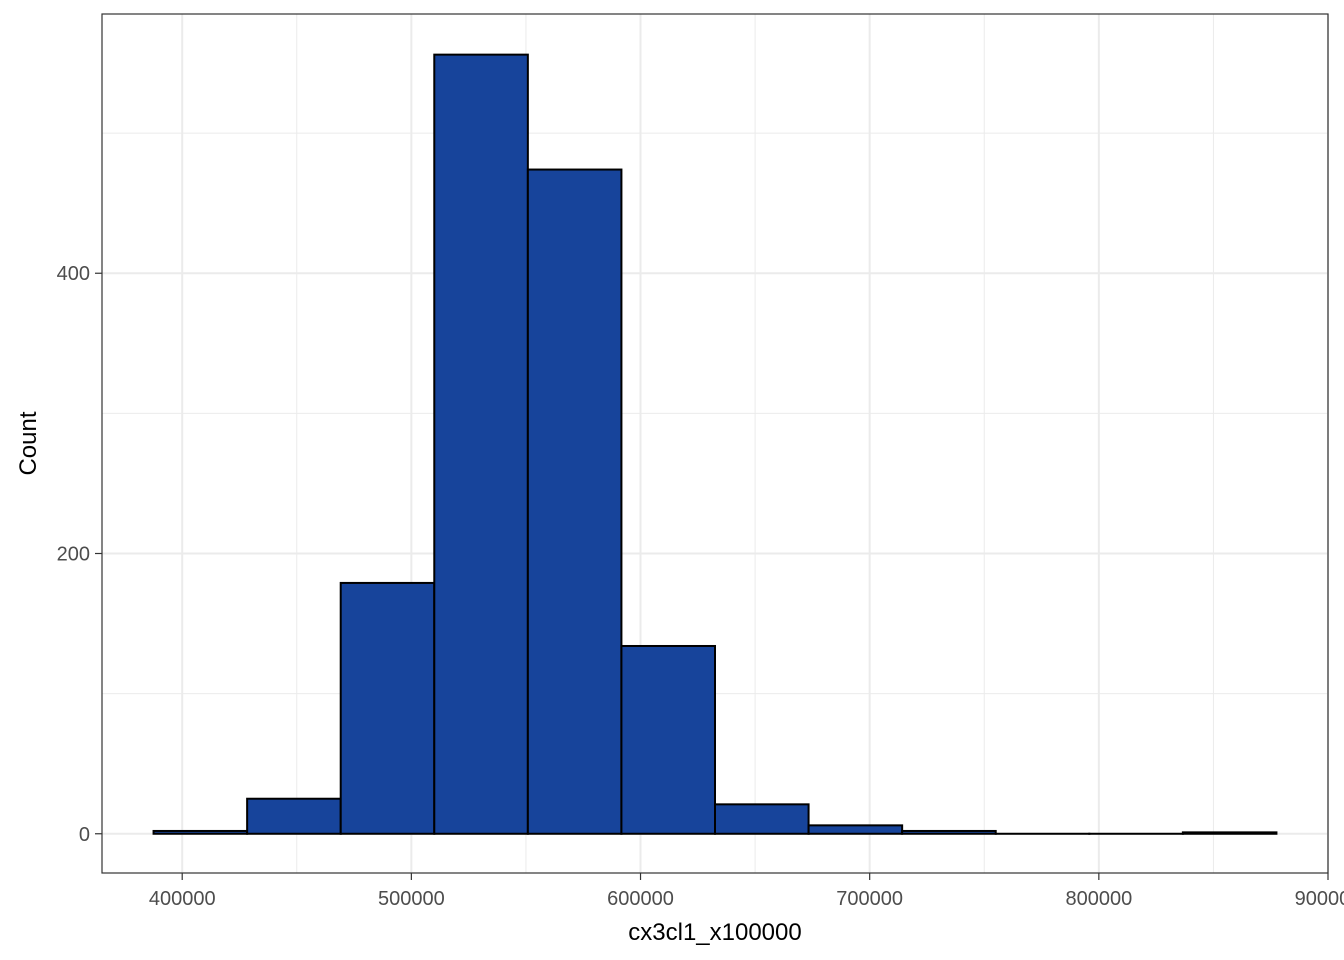 This screenshot has width=1344, height=960. What do you see at coordinates (84, 835) in the screenshot?
I see `y-tick-label: 0` at bounding box center [84, 835].